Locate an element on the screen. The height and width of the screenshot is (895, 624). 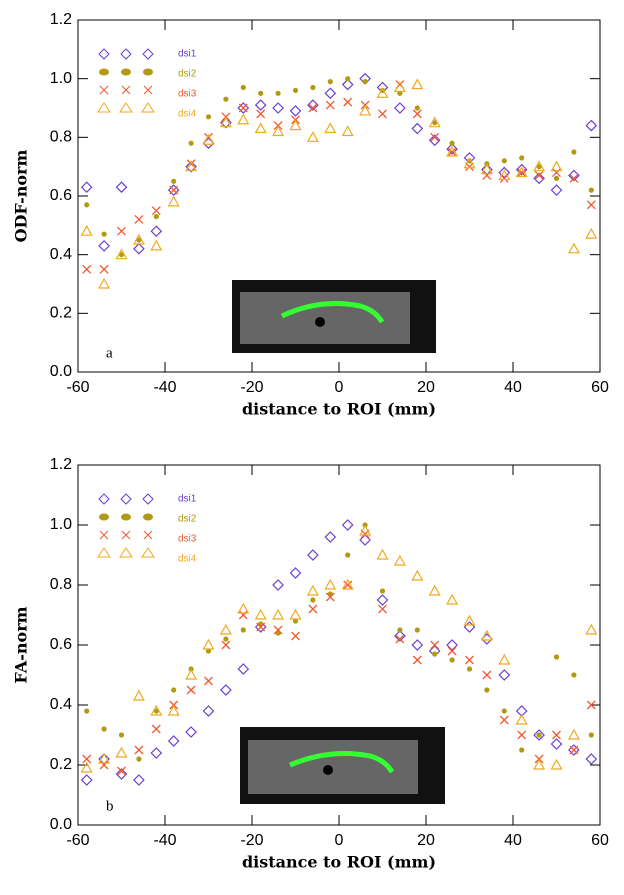
y-tick-label: 0.4 is located at coordinates (61, 704).